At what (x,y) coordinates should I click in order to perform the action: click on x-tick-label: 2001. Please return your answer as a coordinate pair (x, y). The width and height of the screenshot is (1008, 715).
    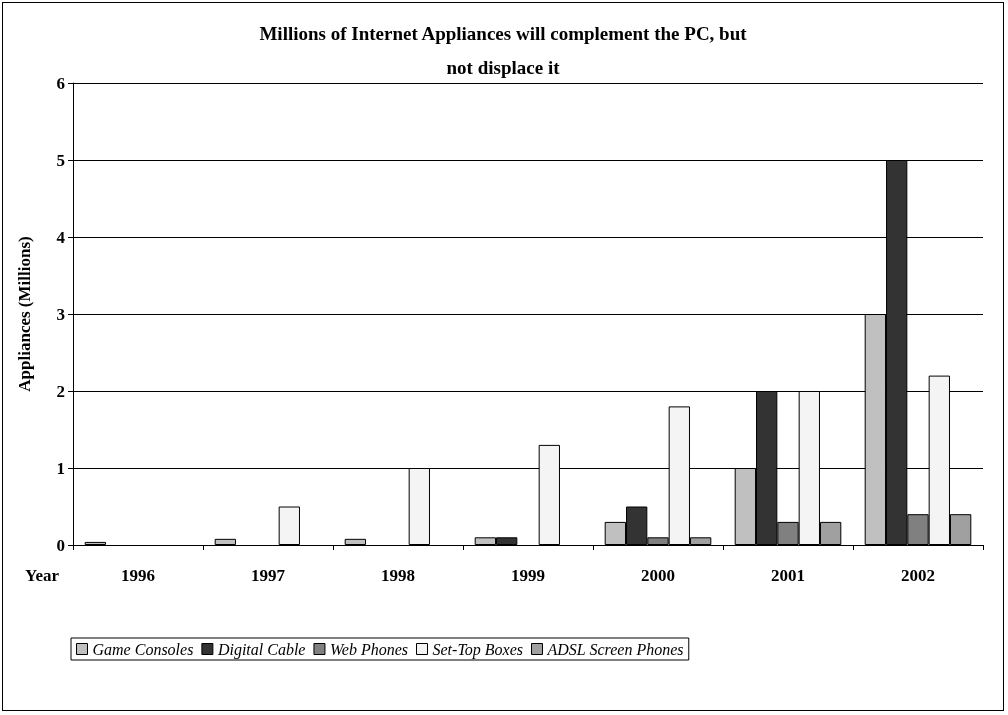
    Looking at the image, I should click on (788, 575).